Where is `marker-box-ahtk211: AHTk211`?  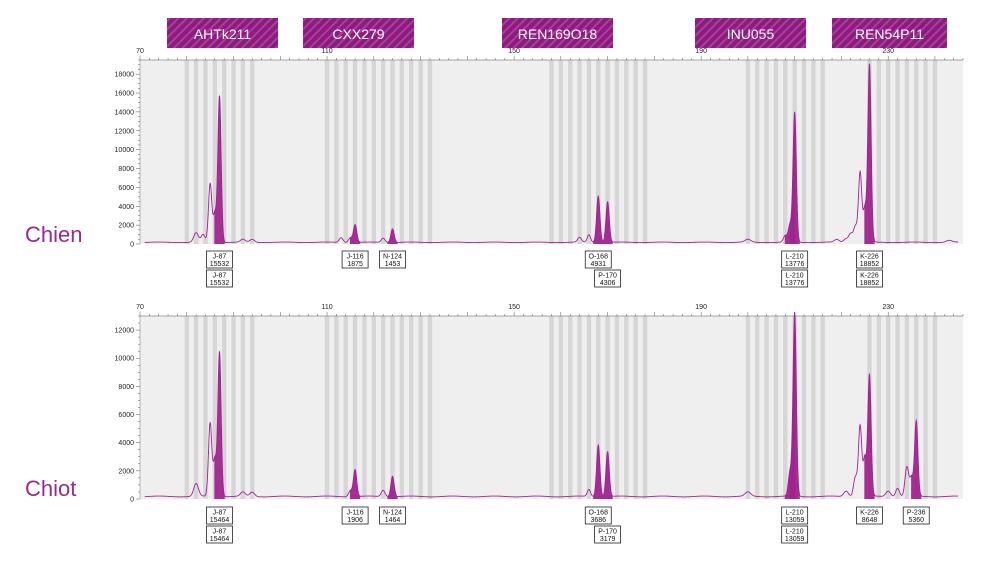 marker-box-ahtk211: AHTk211 is located at coordinates (222, 33).